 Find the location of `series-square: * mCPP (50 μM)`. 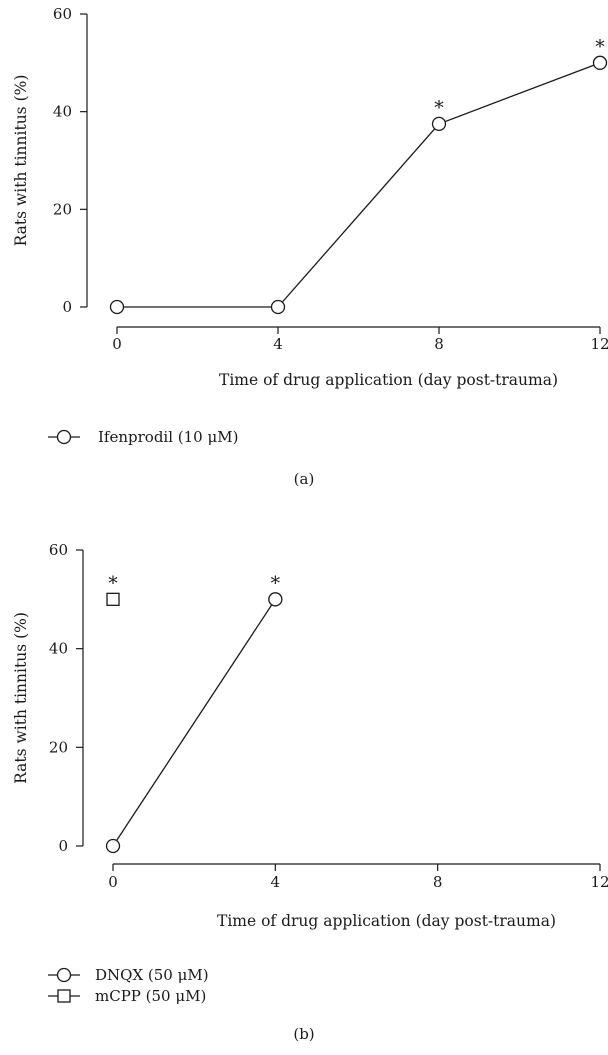

series-square: * mCPP (50 μM) is located at coordinates (127, 788).